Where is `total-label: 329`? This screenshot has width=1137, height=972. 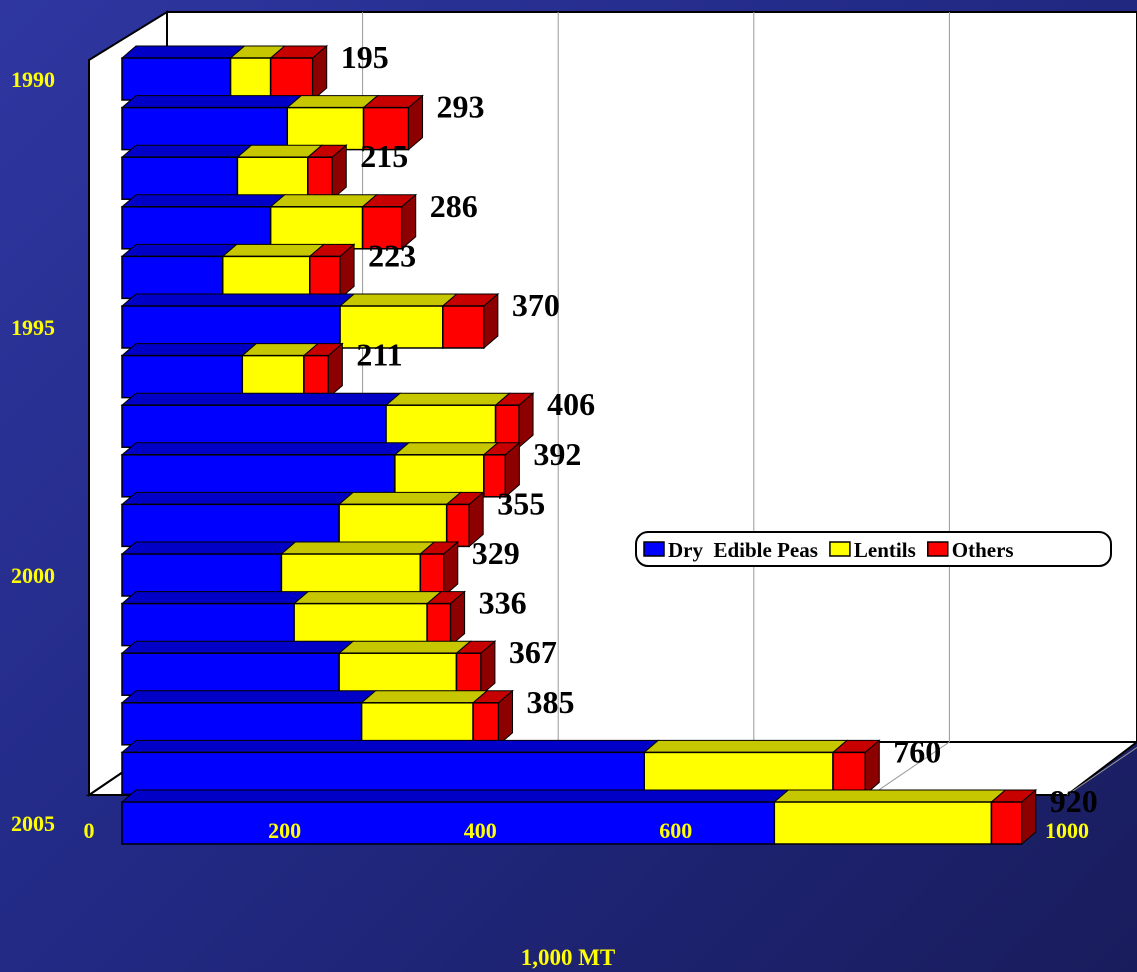 total-label: 329 is located at coordinates (496, 553).